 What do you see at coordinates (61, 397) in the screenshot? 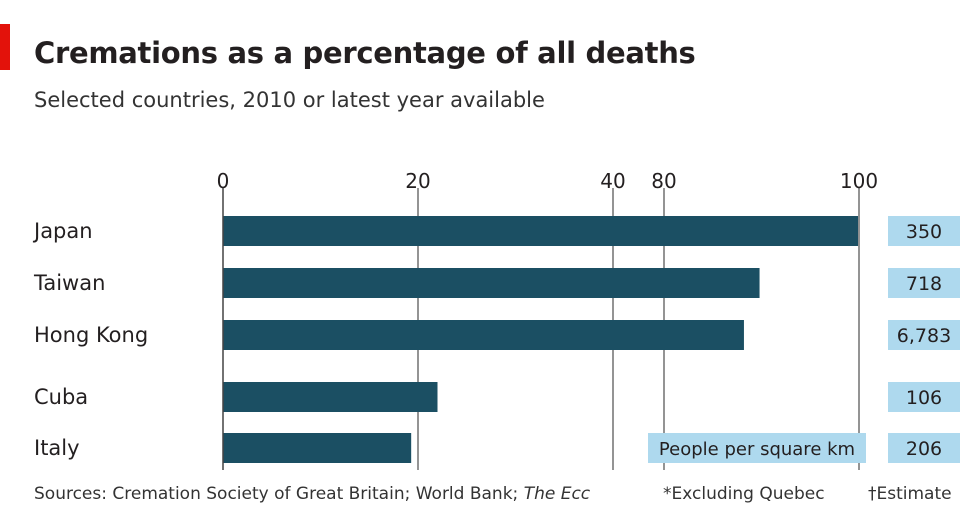
I see `category-label: Cuba` at bounding box center [61, 397].